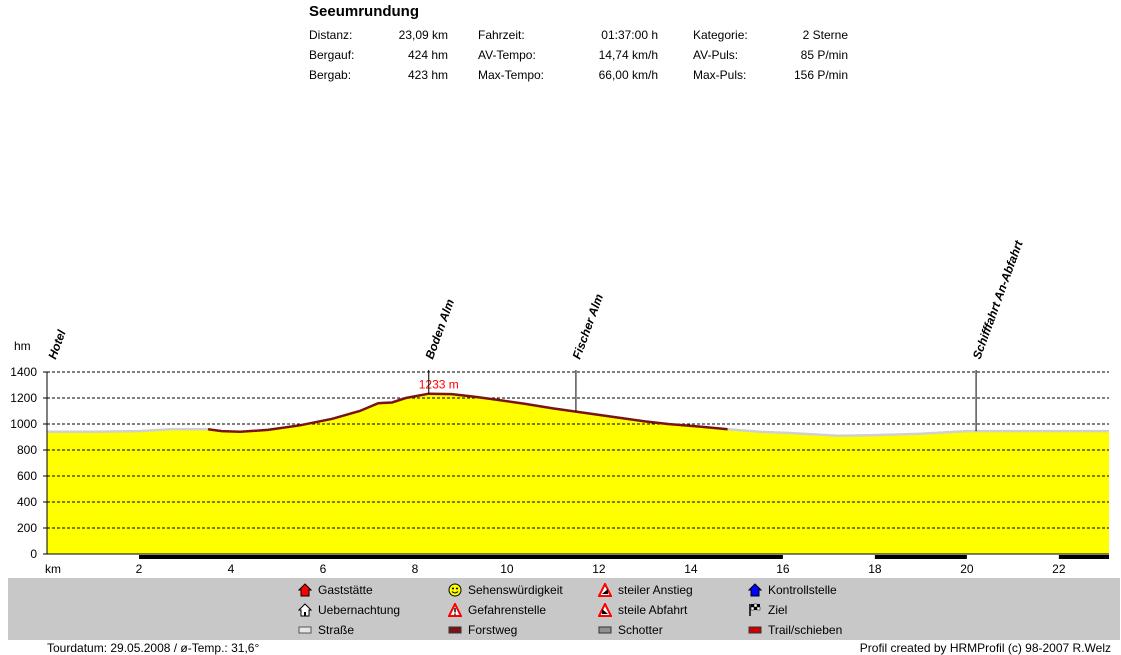 This screenshot has height=655, width=1121. What do you see at coordinates (23, 372) in the screenshot?
I see `y-tick-label: 1400` at bounding box center [23, 372].